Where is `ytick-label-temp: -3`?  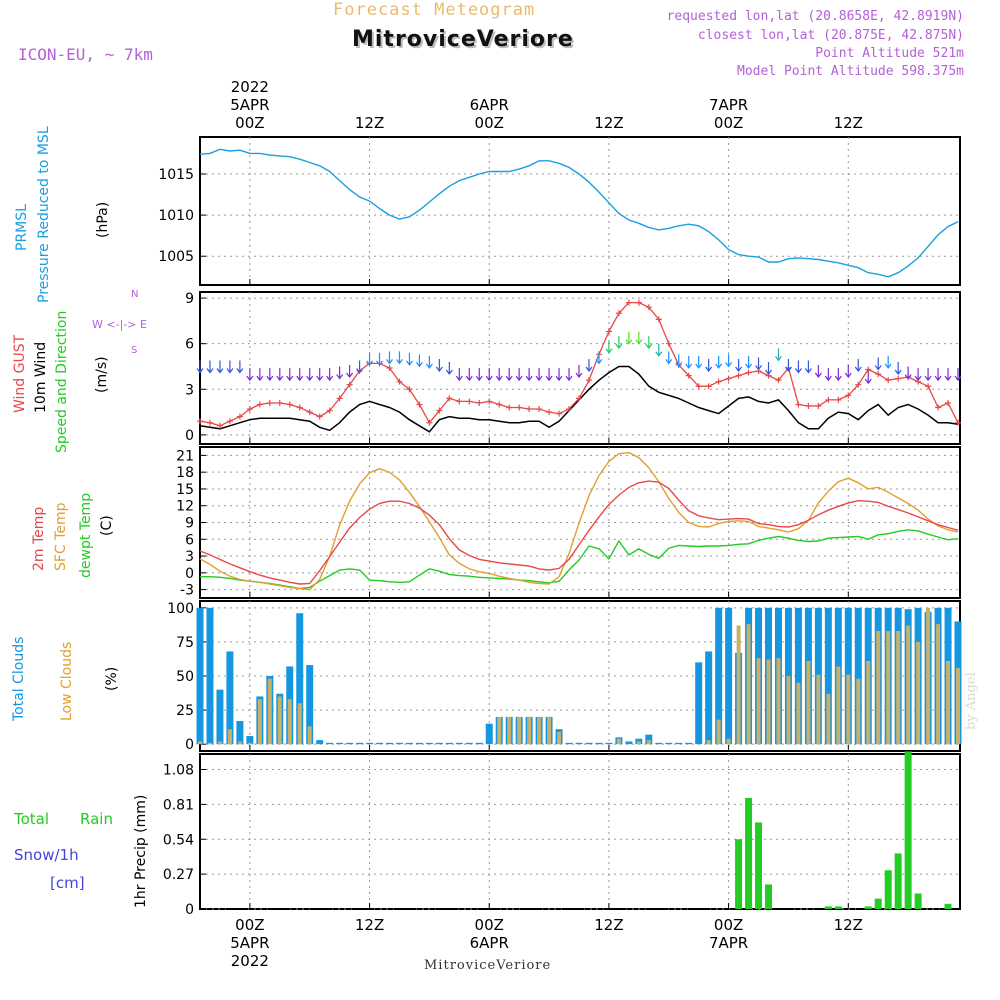 ytick-label-temp: -3 is located at coordinates (187, 591).